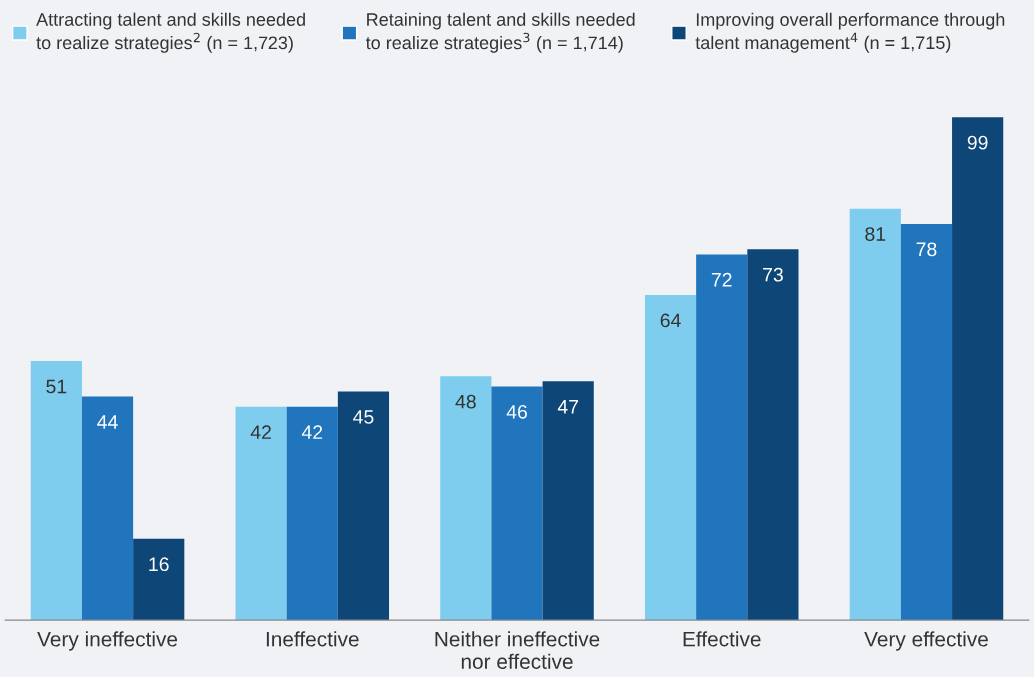  Describe the element at coordinates (56, 386) in the screenshot. I see `data-label: 51` at that location.